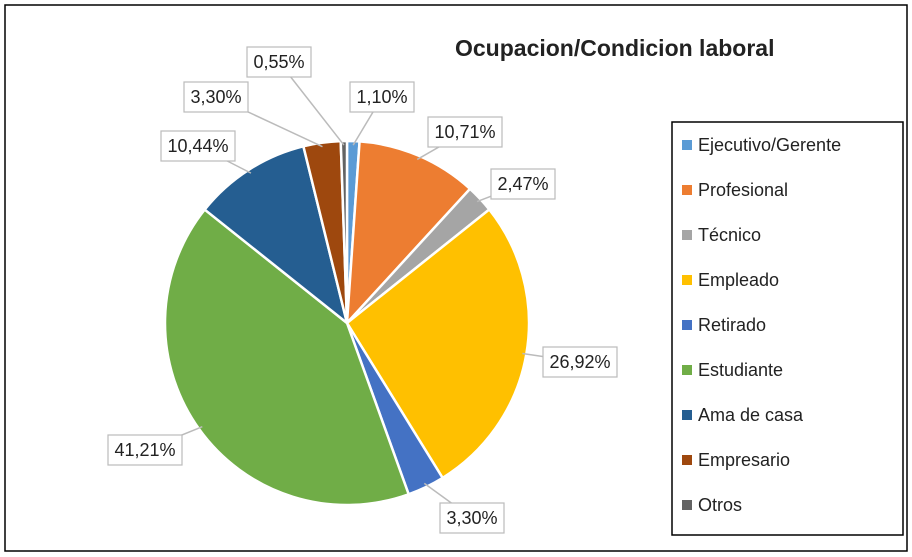 This screenshot has width=912, height=557. I want to click on chart-title: Ocupacion/Condicion laboral, so click(614, 48).